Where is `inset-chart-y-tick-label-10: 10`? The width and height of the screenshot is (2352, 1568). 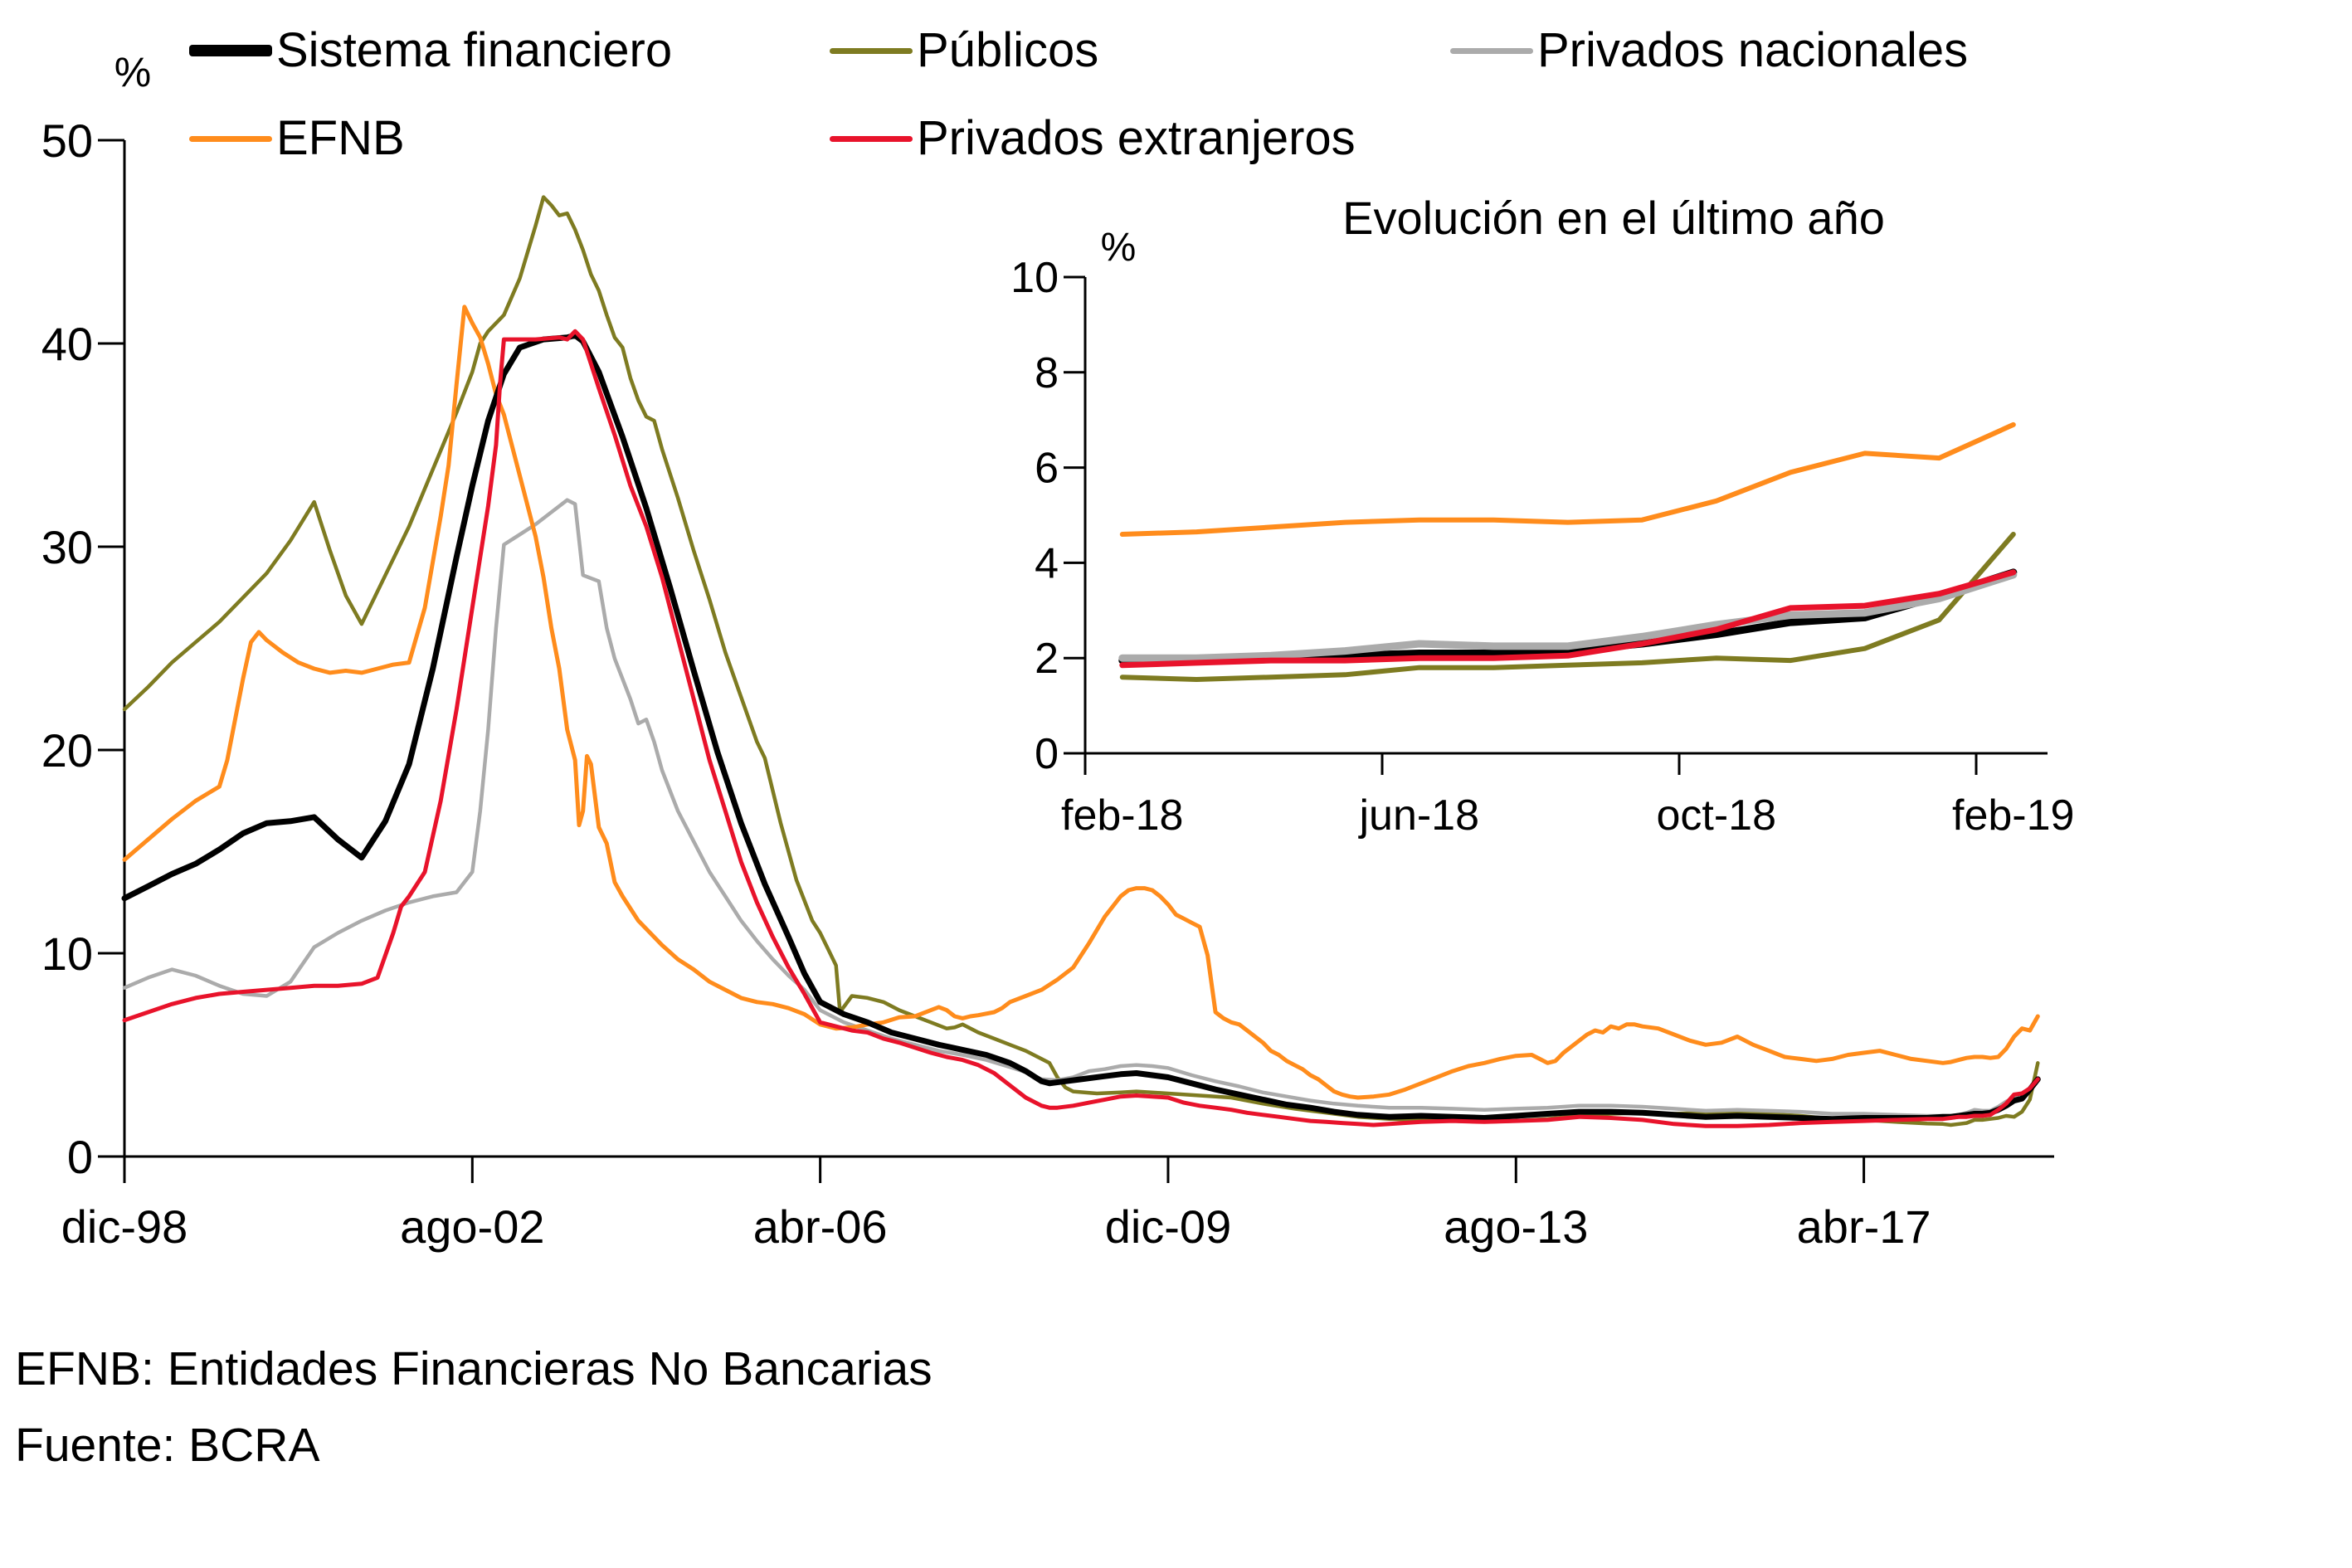 inset-chart-y-tick-label-10: 10 is located at coordinates (1034, 278).